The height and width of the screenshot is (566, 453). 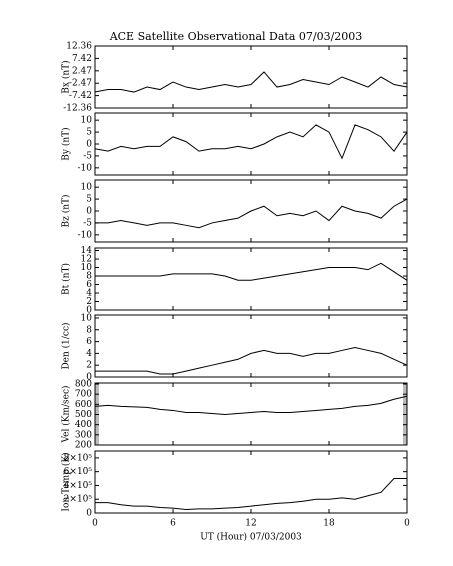 What do you see at coordinates (78, 458) in the screenshot?
I see `y-tick-label: 8×10⁵` at bounding box center [78, 458].